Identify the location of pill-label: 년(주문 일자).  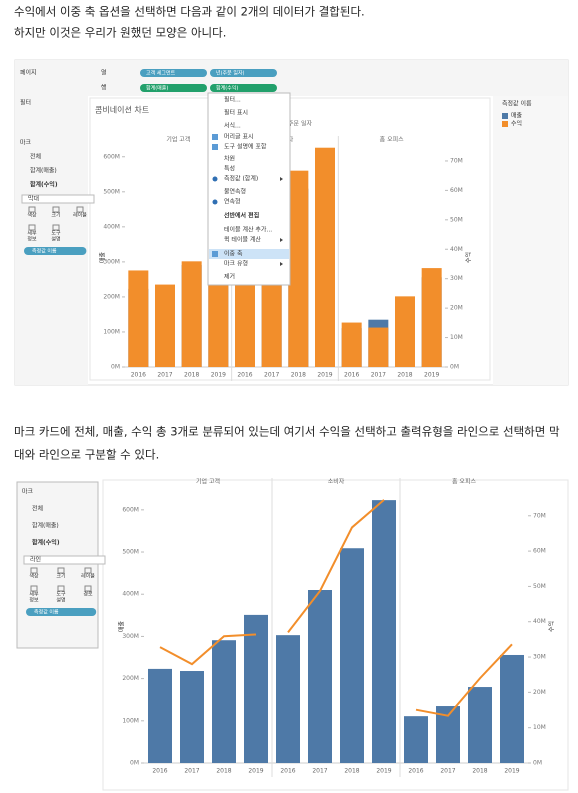
(230, 73).